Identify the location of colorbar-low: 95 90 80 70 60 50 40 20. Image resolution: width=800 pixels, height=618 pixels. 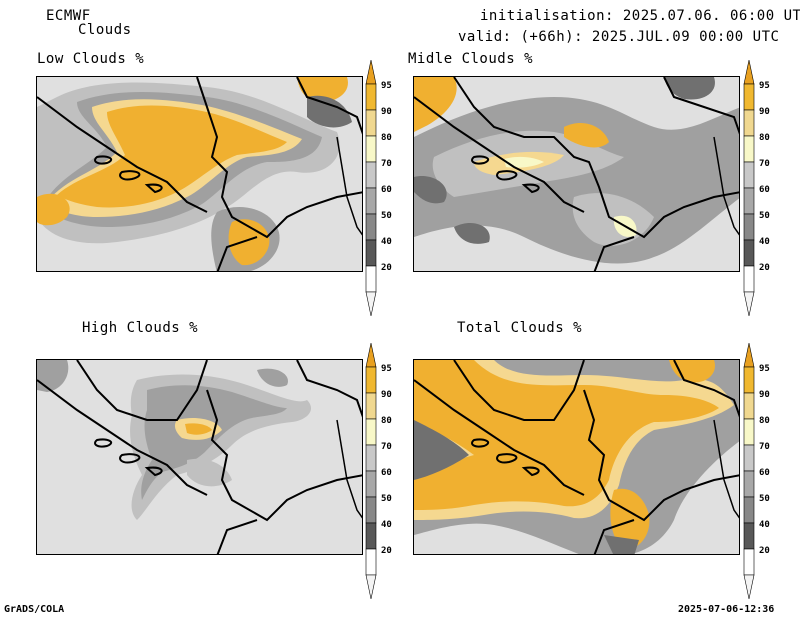
(385, 188).